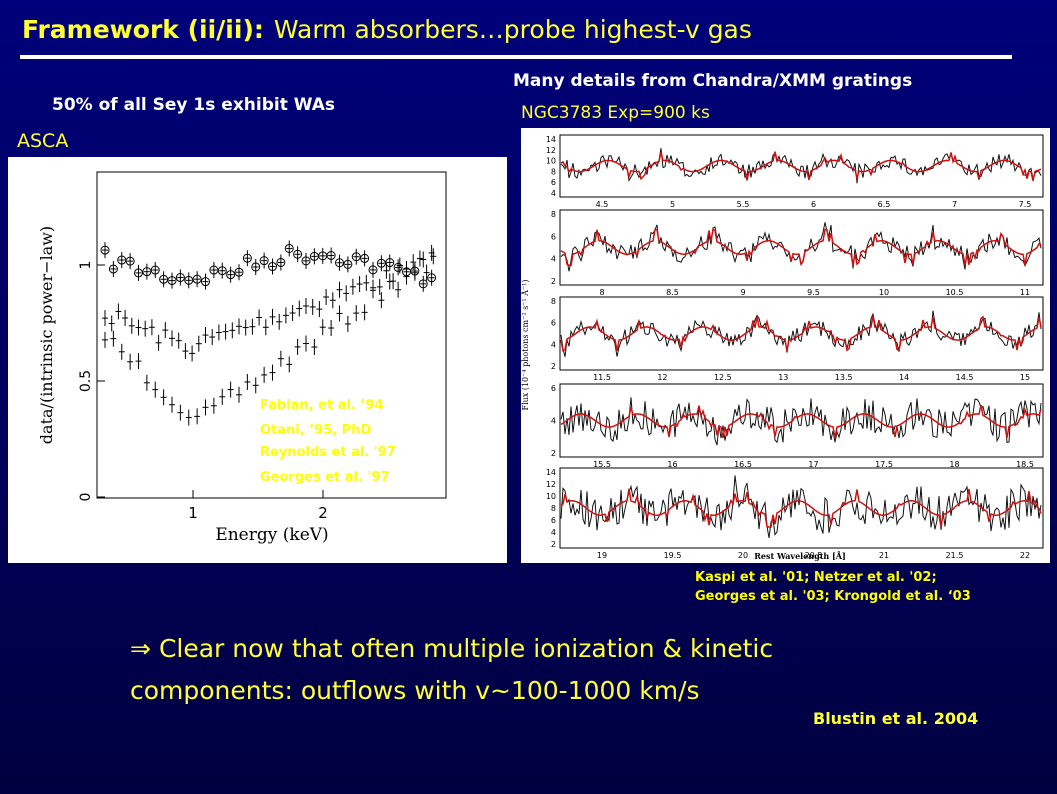 This screenshot has width=1057, height=794. I want to click on x-tick-label: 20.5, so click(814, 555).